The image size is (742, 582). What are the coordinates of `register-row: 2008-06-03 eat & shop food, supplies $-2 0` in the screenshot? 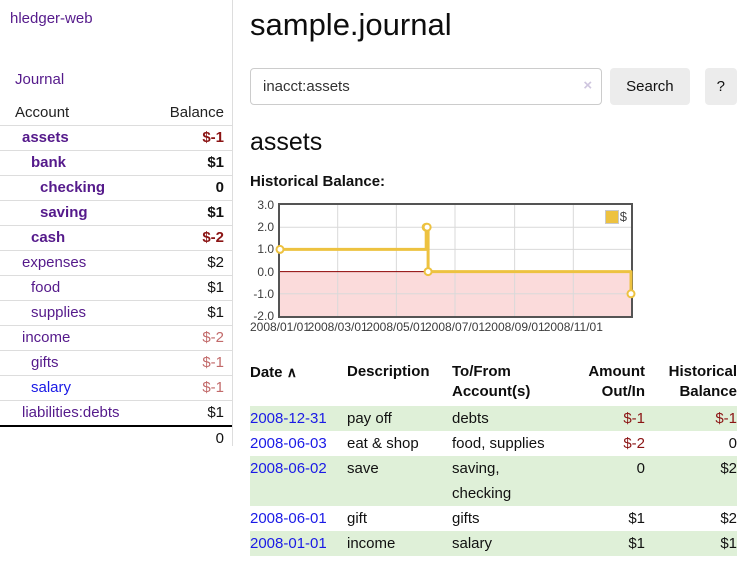 It's located at (493, 443).